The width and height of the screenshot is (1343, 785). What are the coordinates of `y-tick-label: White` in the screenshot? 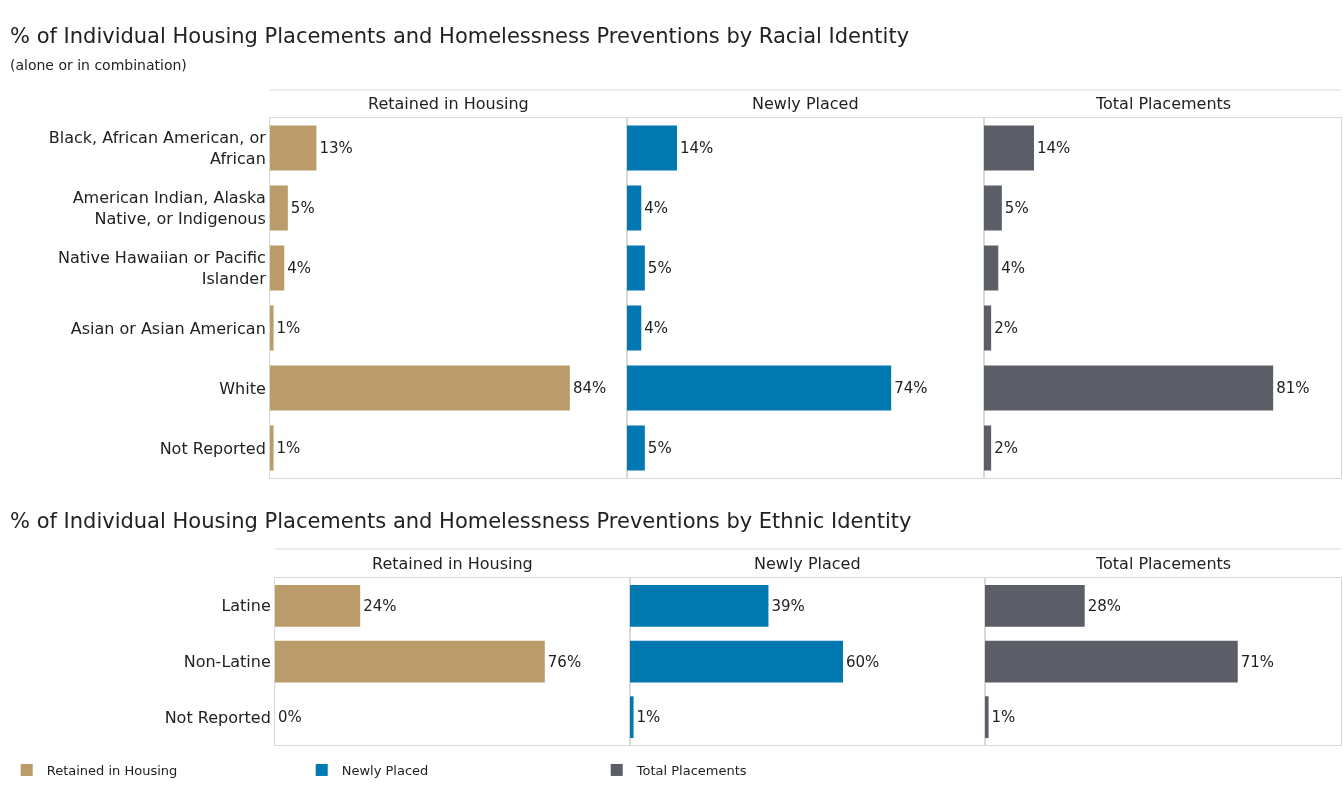 It's located at (242, 388).